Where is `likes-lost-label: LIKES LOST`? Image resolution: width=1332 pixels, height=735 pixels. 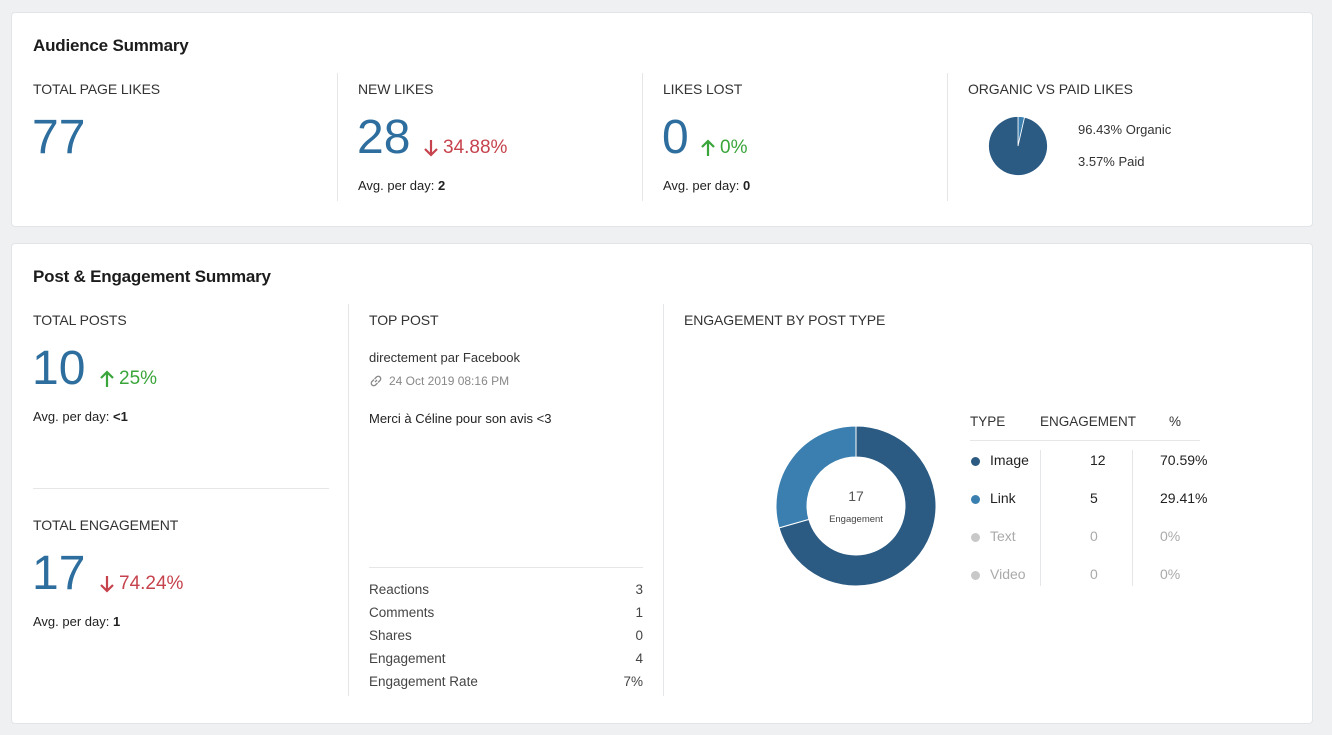
likes-lost-label: LIKES LOST is located at coordinates (703, 89).